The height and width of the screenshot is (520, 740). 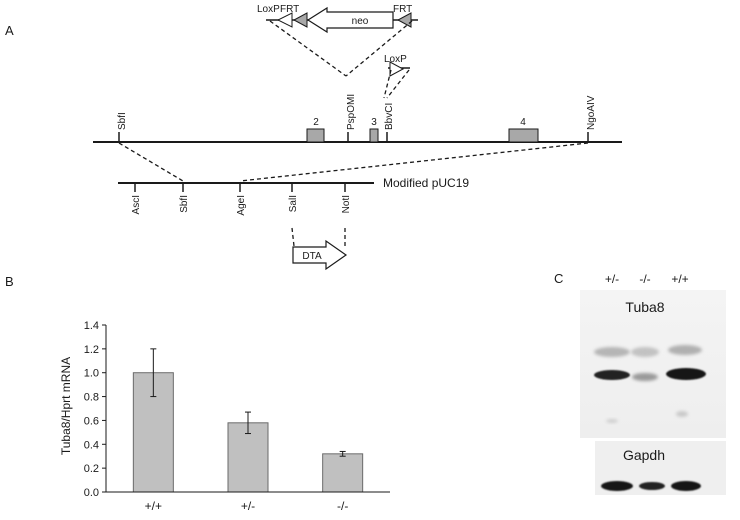 I want to click on genomic-locus: SbfI PspOMI BbvCI NgoAIV 2 3 4, so click(x=357, y=118).